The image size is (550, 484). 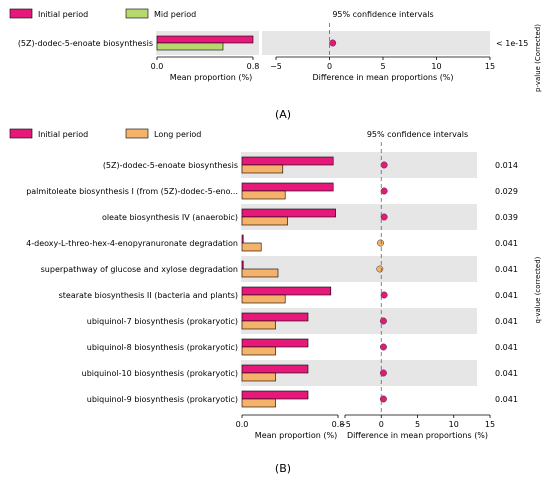 I want to click on pathway-label: ubiquinol-10 biosynthesis (prokaryotic), so click(x=160, y=373).